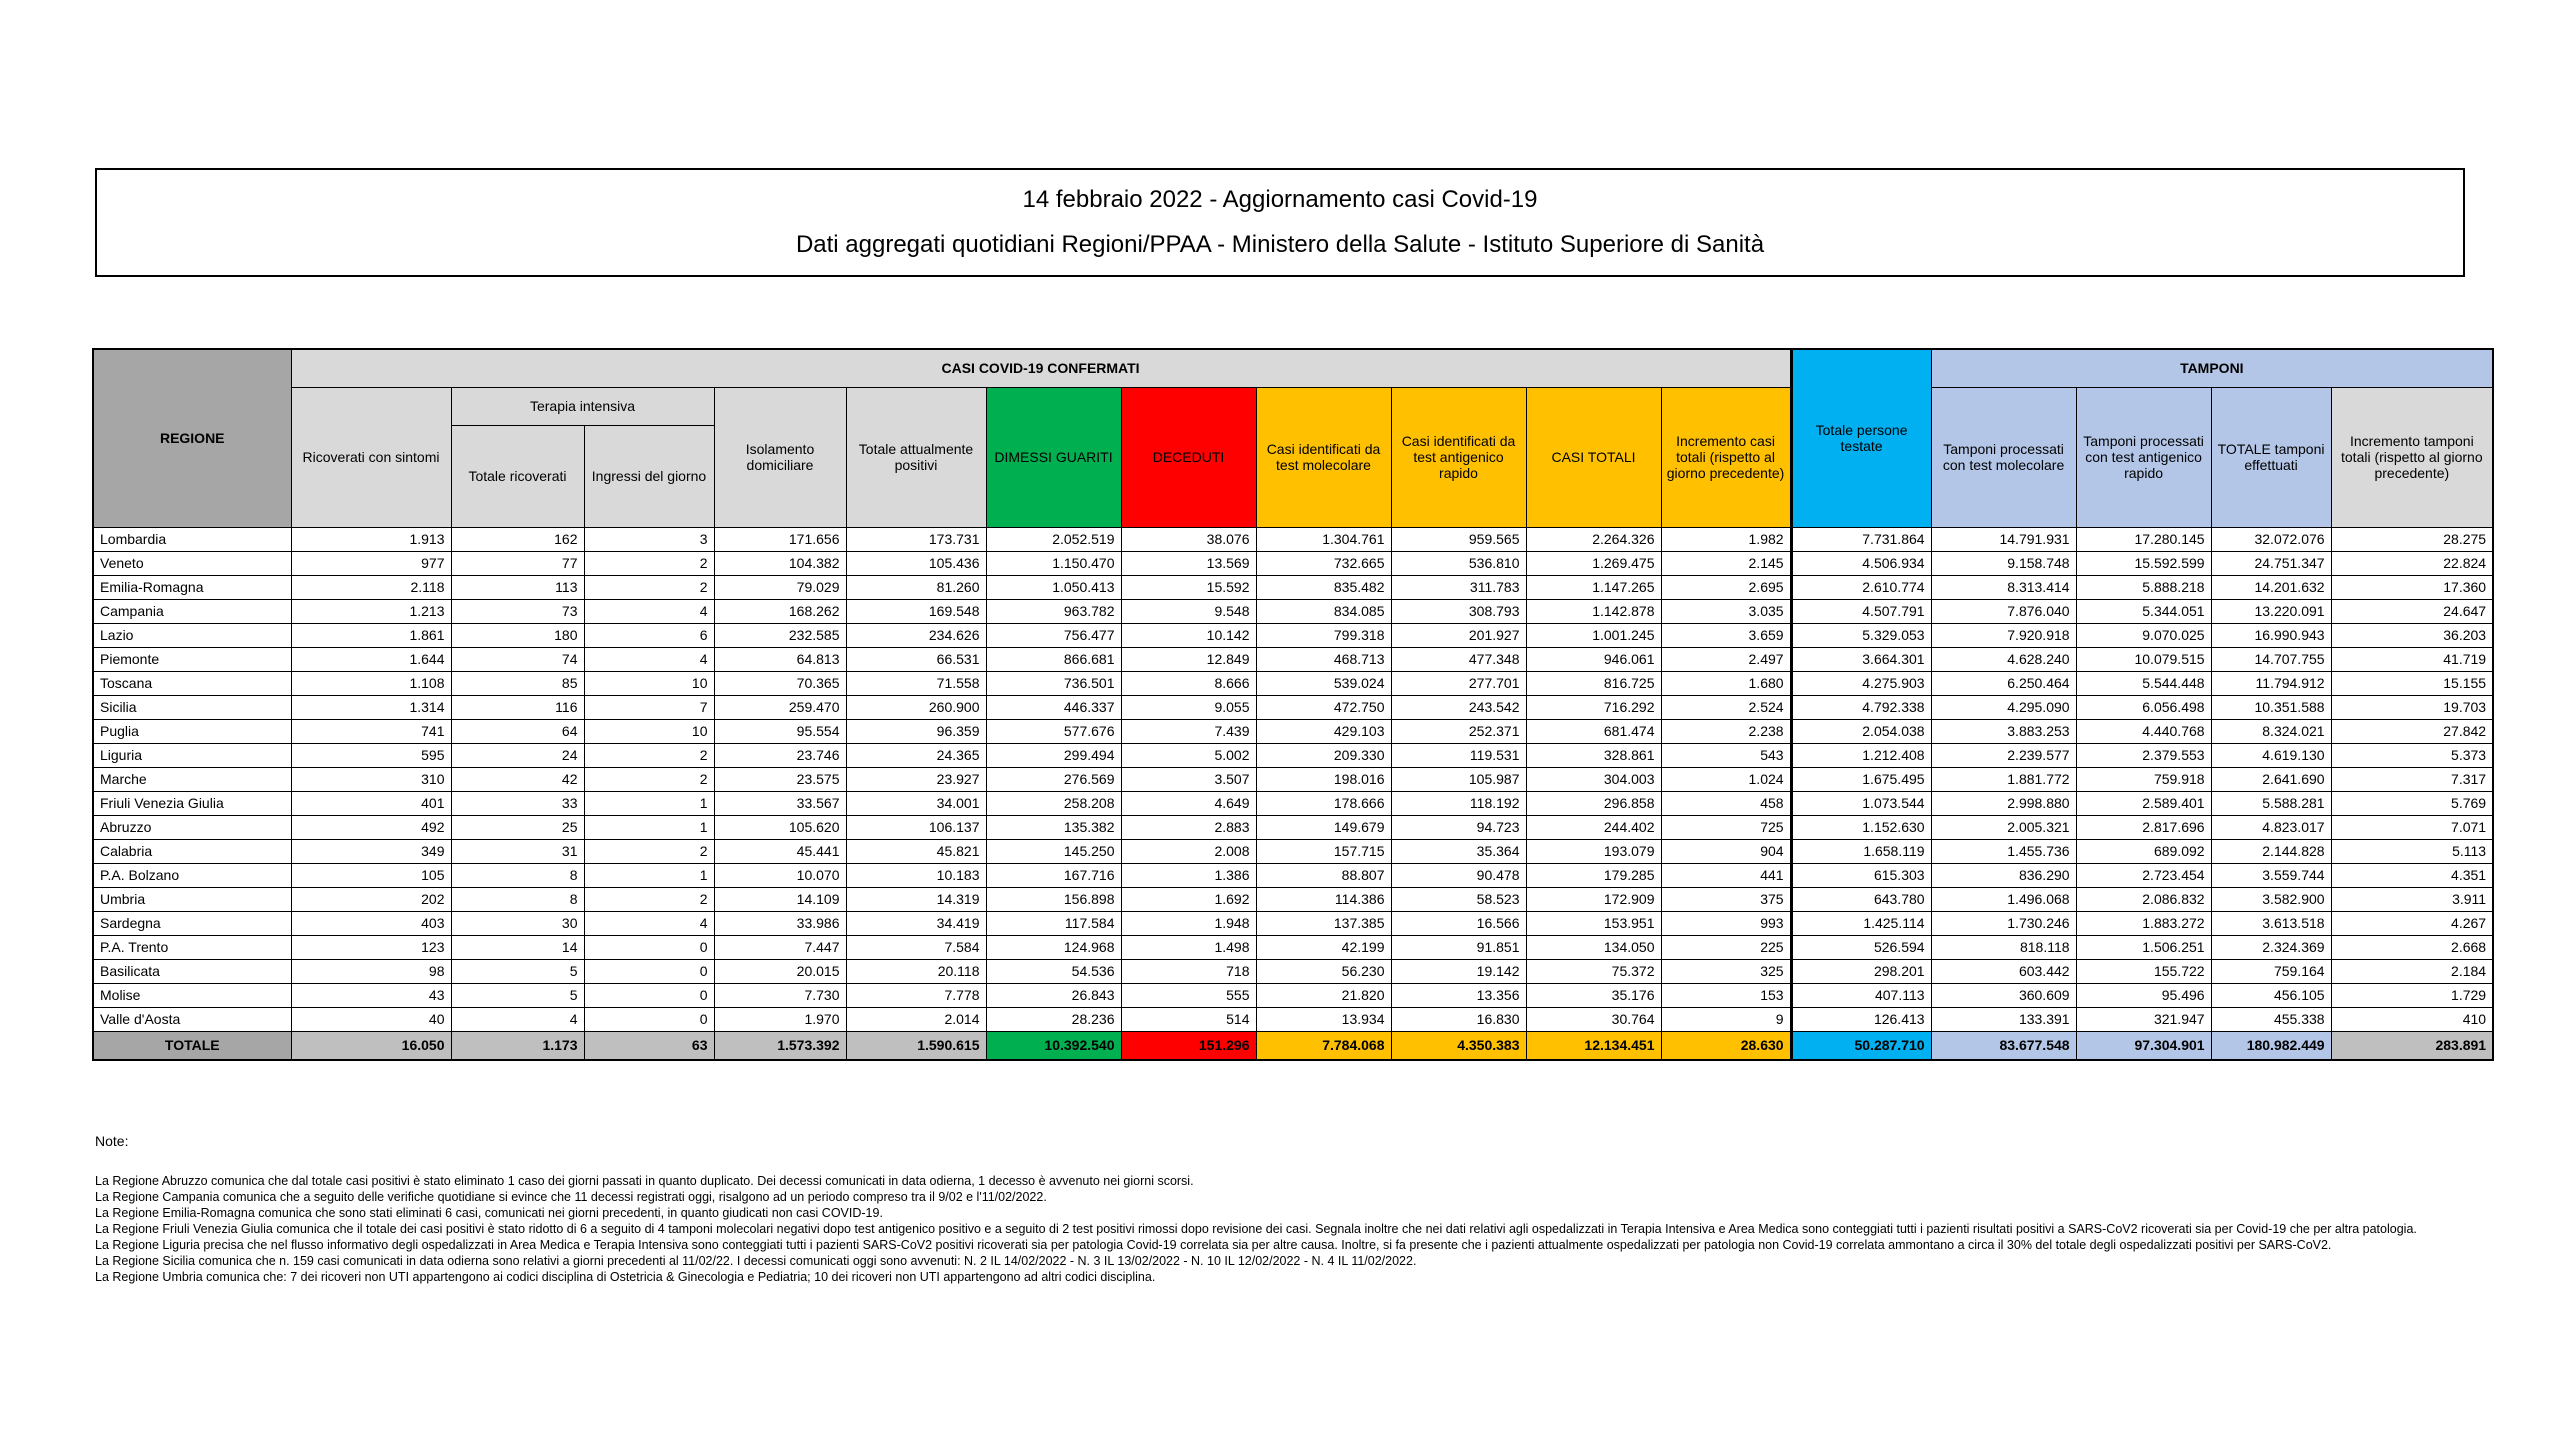 The image size is (2560, 1440). What do you see at coordinates (1053, 611) in the screenshot?
I see `value-cell: 963.782` at bounding box center [1053, 611].